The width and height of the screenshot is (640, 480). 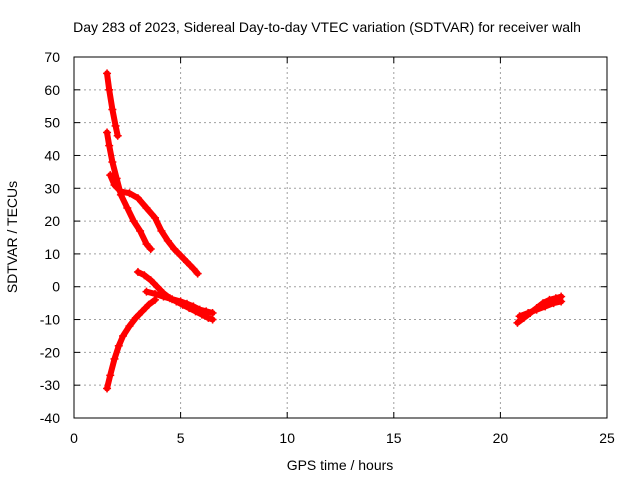 I want to click on y-tick-label: 40, so click(x=52, y=155).